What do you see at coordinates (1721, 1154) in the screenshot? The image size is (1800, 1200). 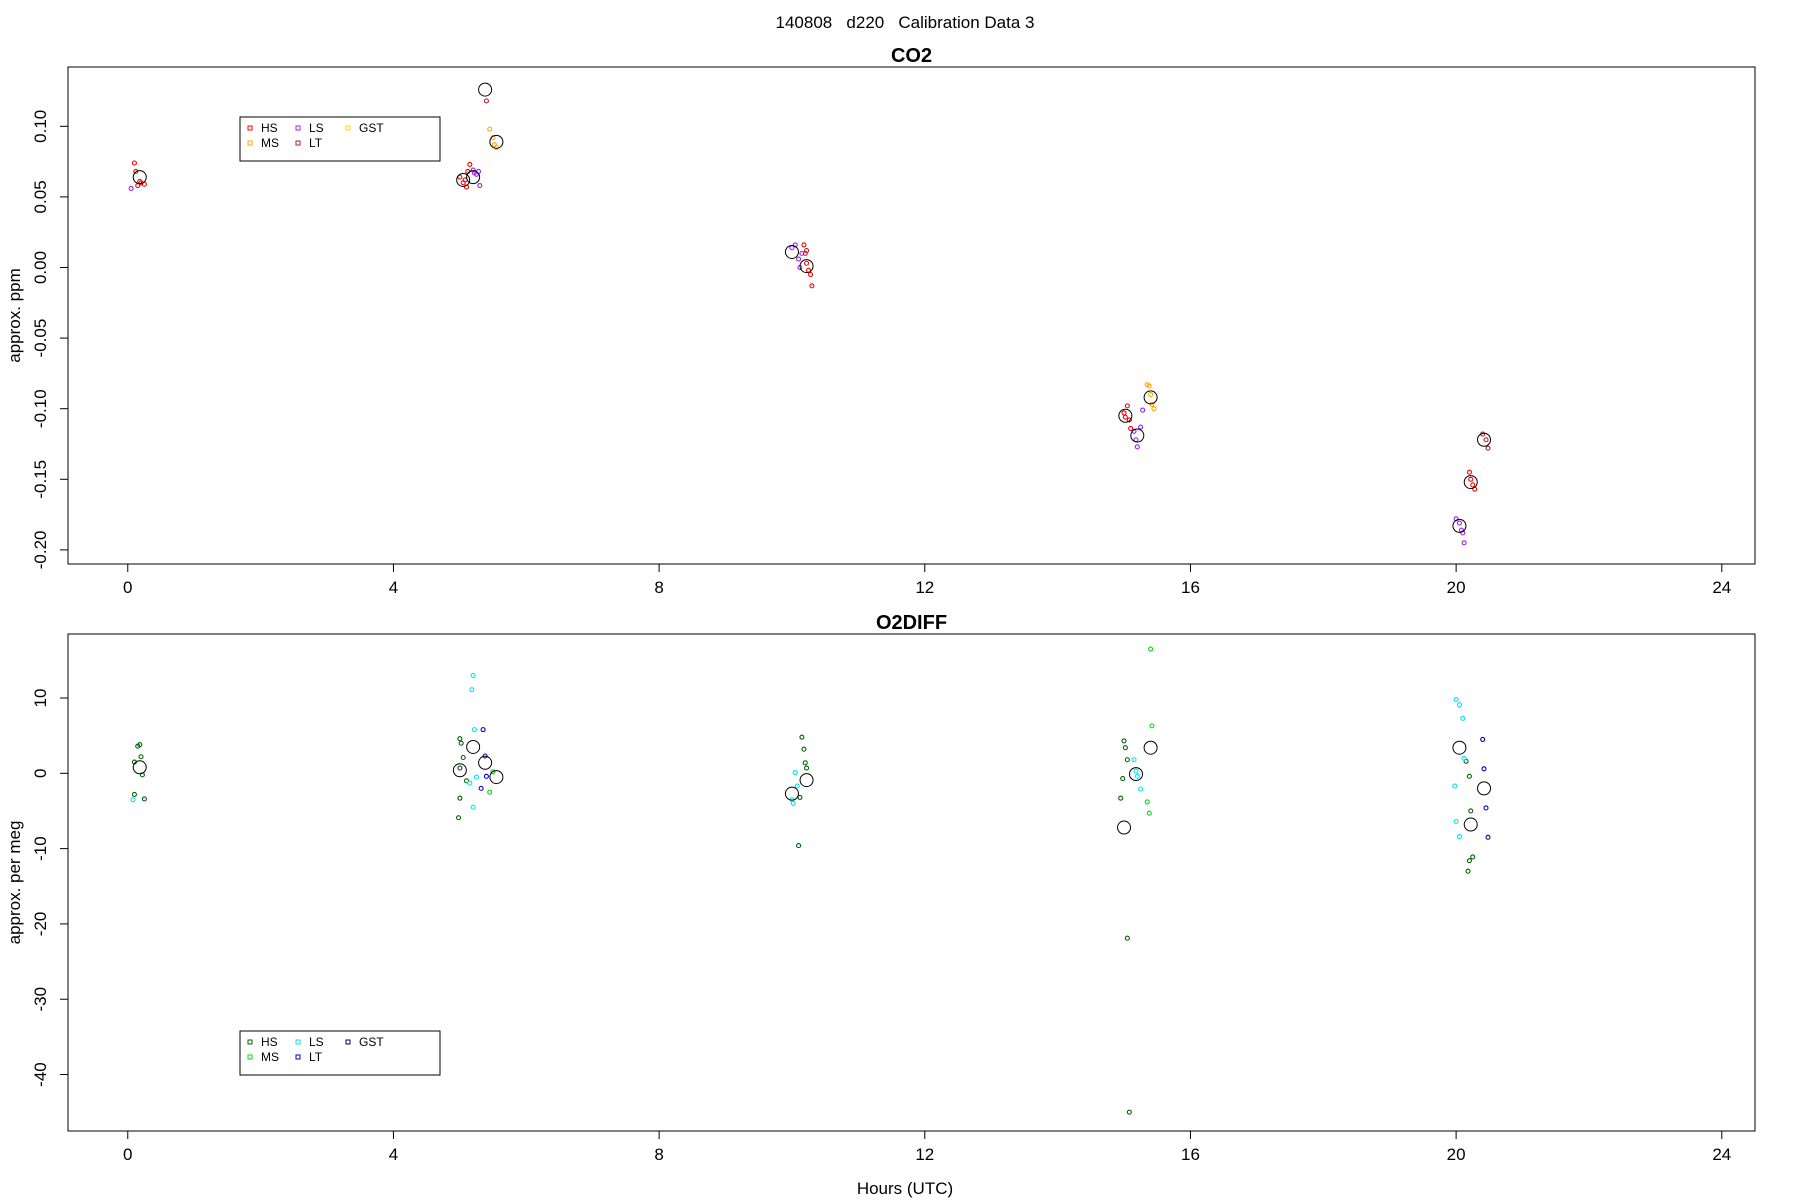 I see `x-tick-label: 24` at bounding box center [1721, 1154].